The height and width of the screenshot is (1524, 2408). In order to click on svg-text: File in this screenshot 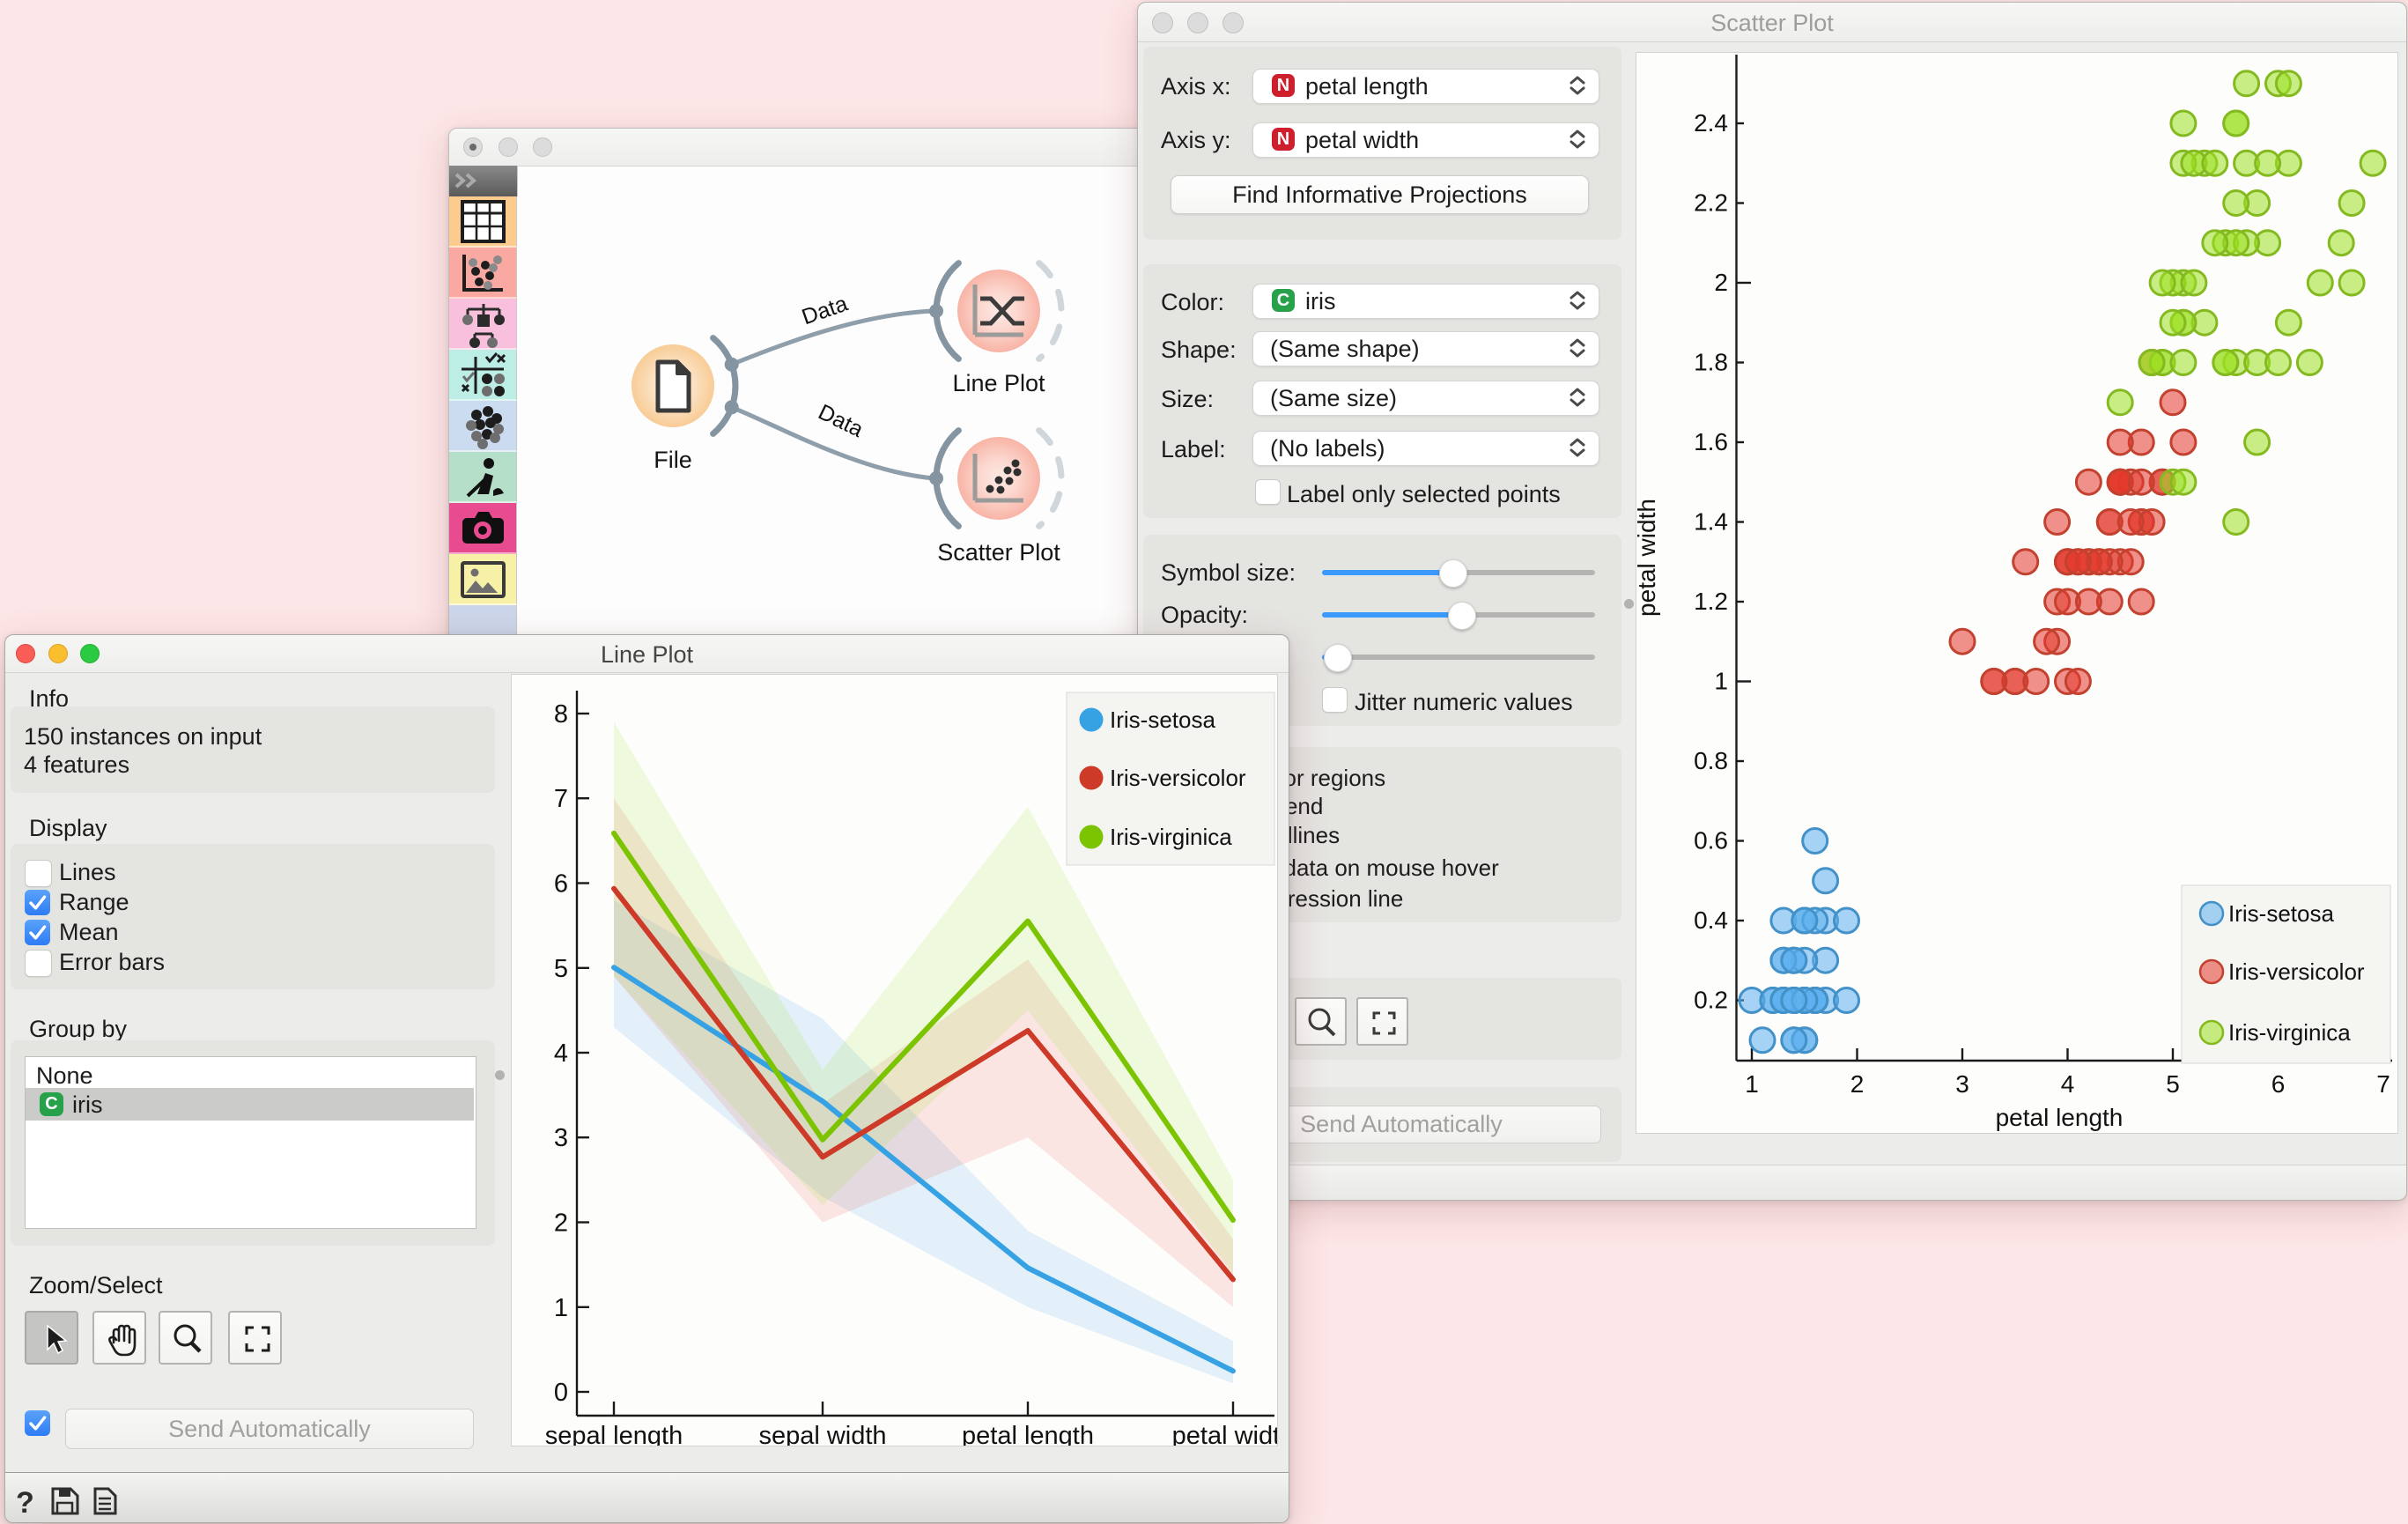, I will do `click(673, 460)`.